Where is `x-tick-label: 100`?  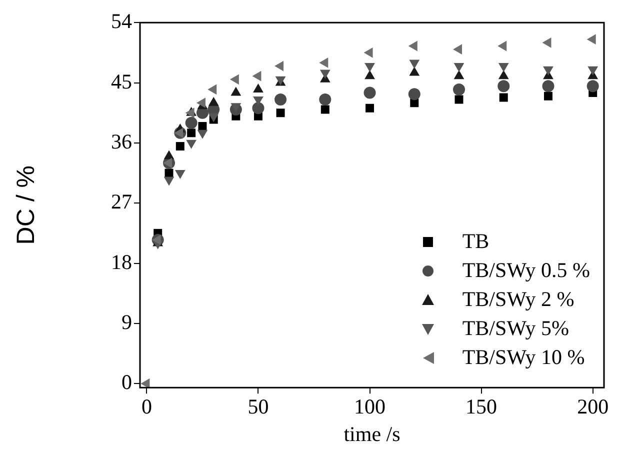
x-tick-label: 100 is located at coordinates (370, 406).